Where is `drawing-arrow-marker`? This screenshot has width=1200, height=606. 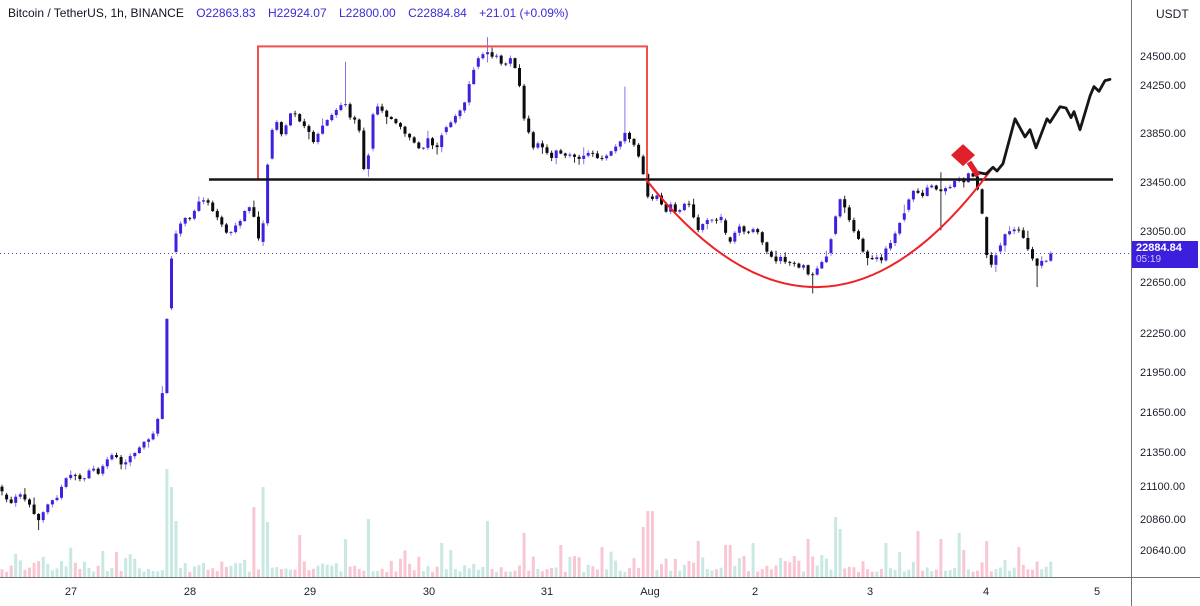 drawing-arrow-marker is located at coordinates (966, 161).